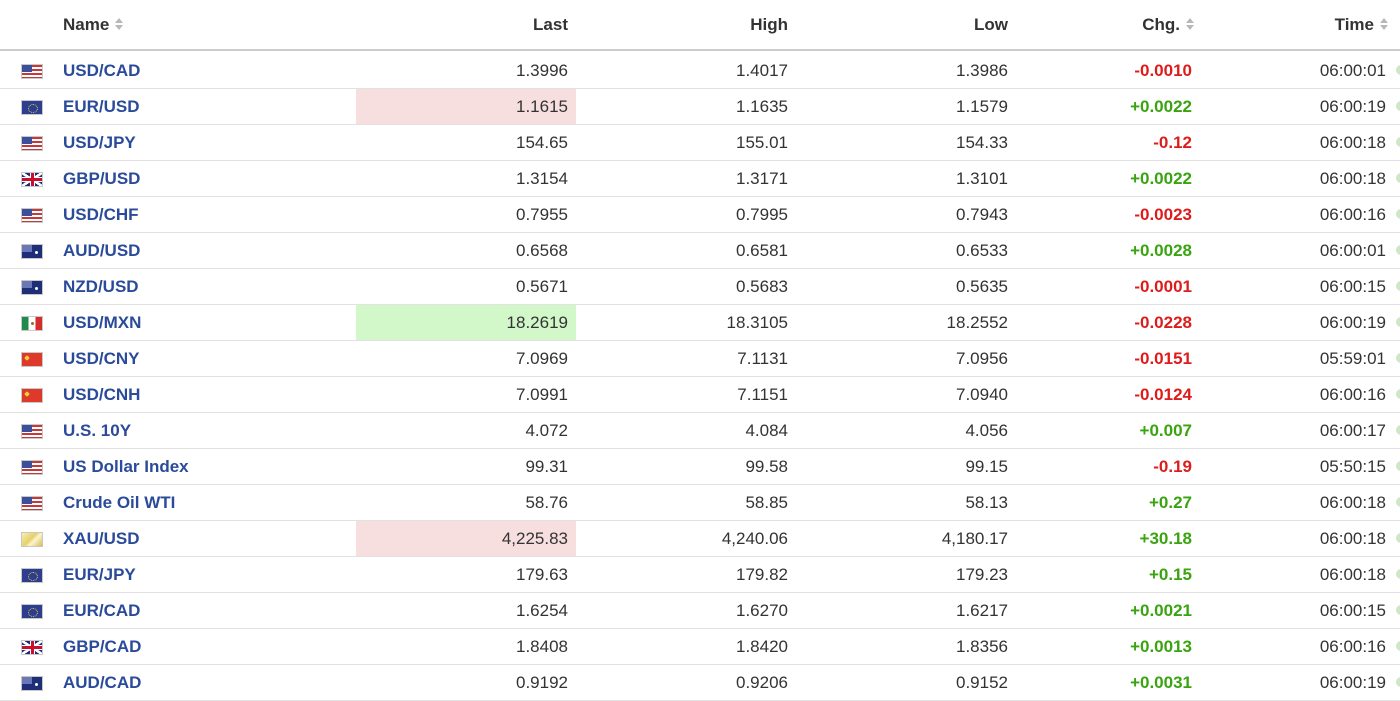 This screenshot has width=1400, height=701. I want to click on table-row: EUR/JPY 179.63 179.82 179.23 +0.15 06:00:18, so click(700, 575).